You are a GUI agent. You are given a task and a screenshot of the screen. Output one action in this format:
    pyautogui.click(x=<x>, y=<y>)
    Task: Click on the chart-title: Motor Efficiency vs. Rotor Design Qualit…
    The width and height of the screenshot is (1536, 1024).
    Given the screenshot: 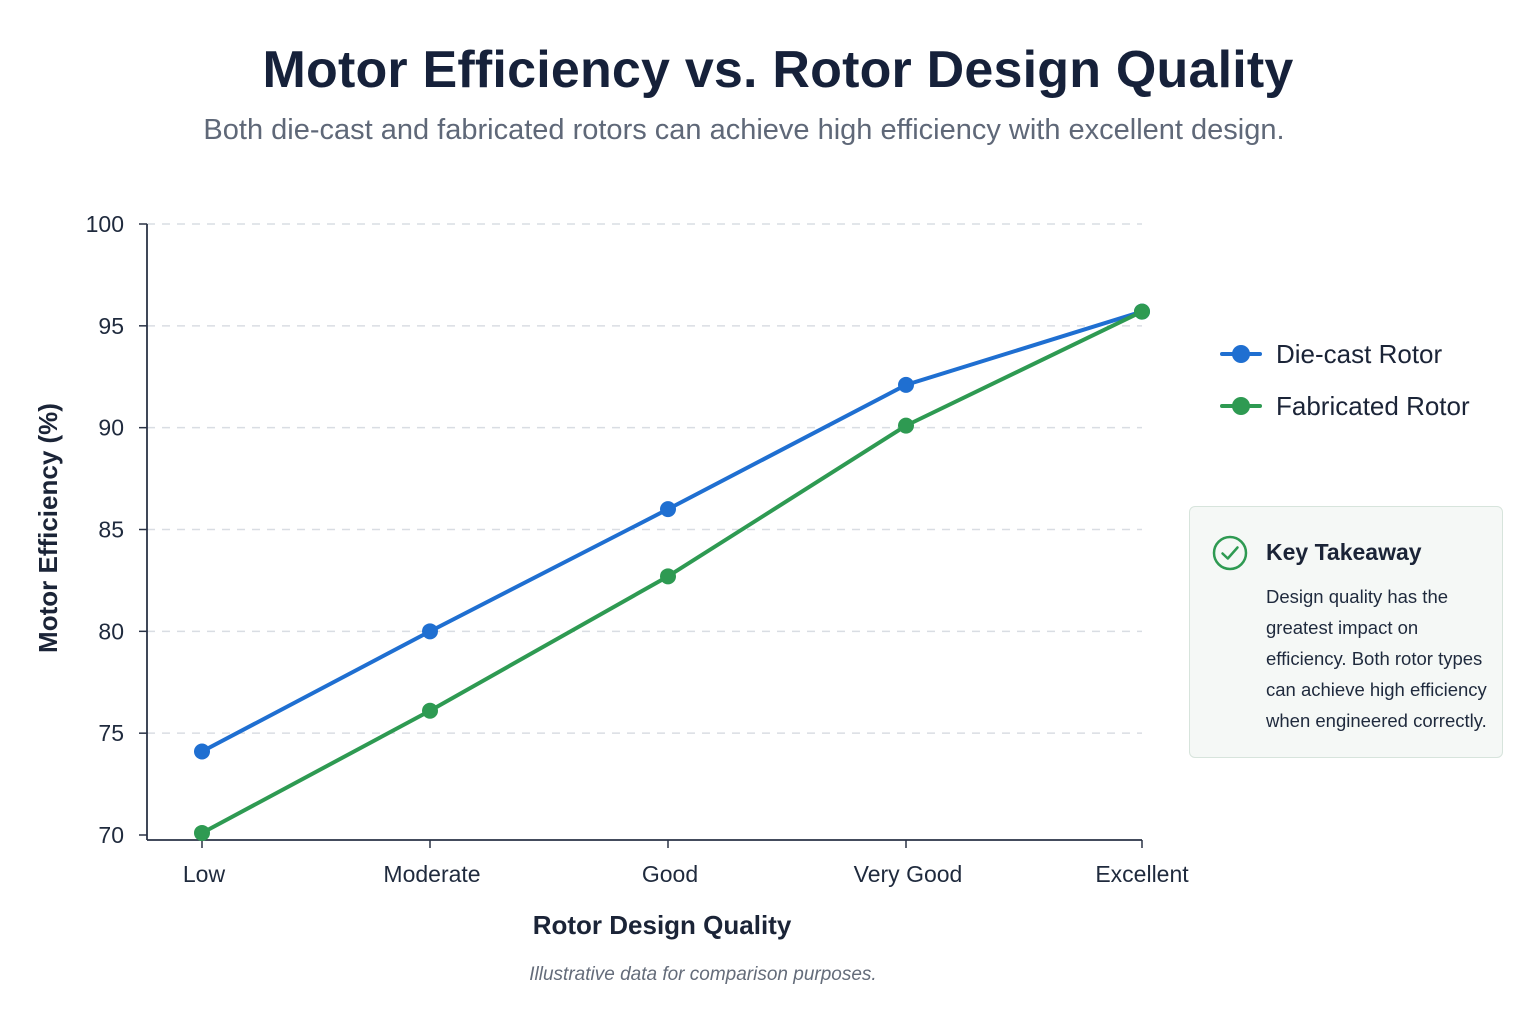 What is the action you would take?
    pyautogui.click(x=778, y=70)
    